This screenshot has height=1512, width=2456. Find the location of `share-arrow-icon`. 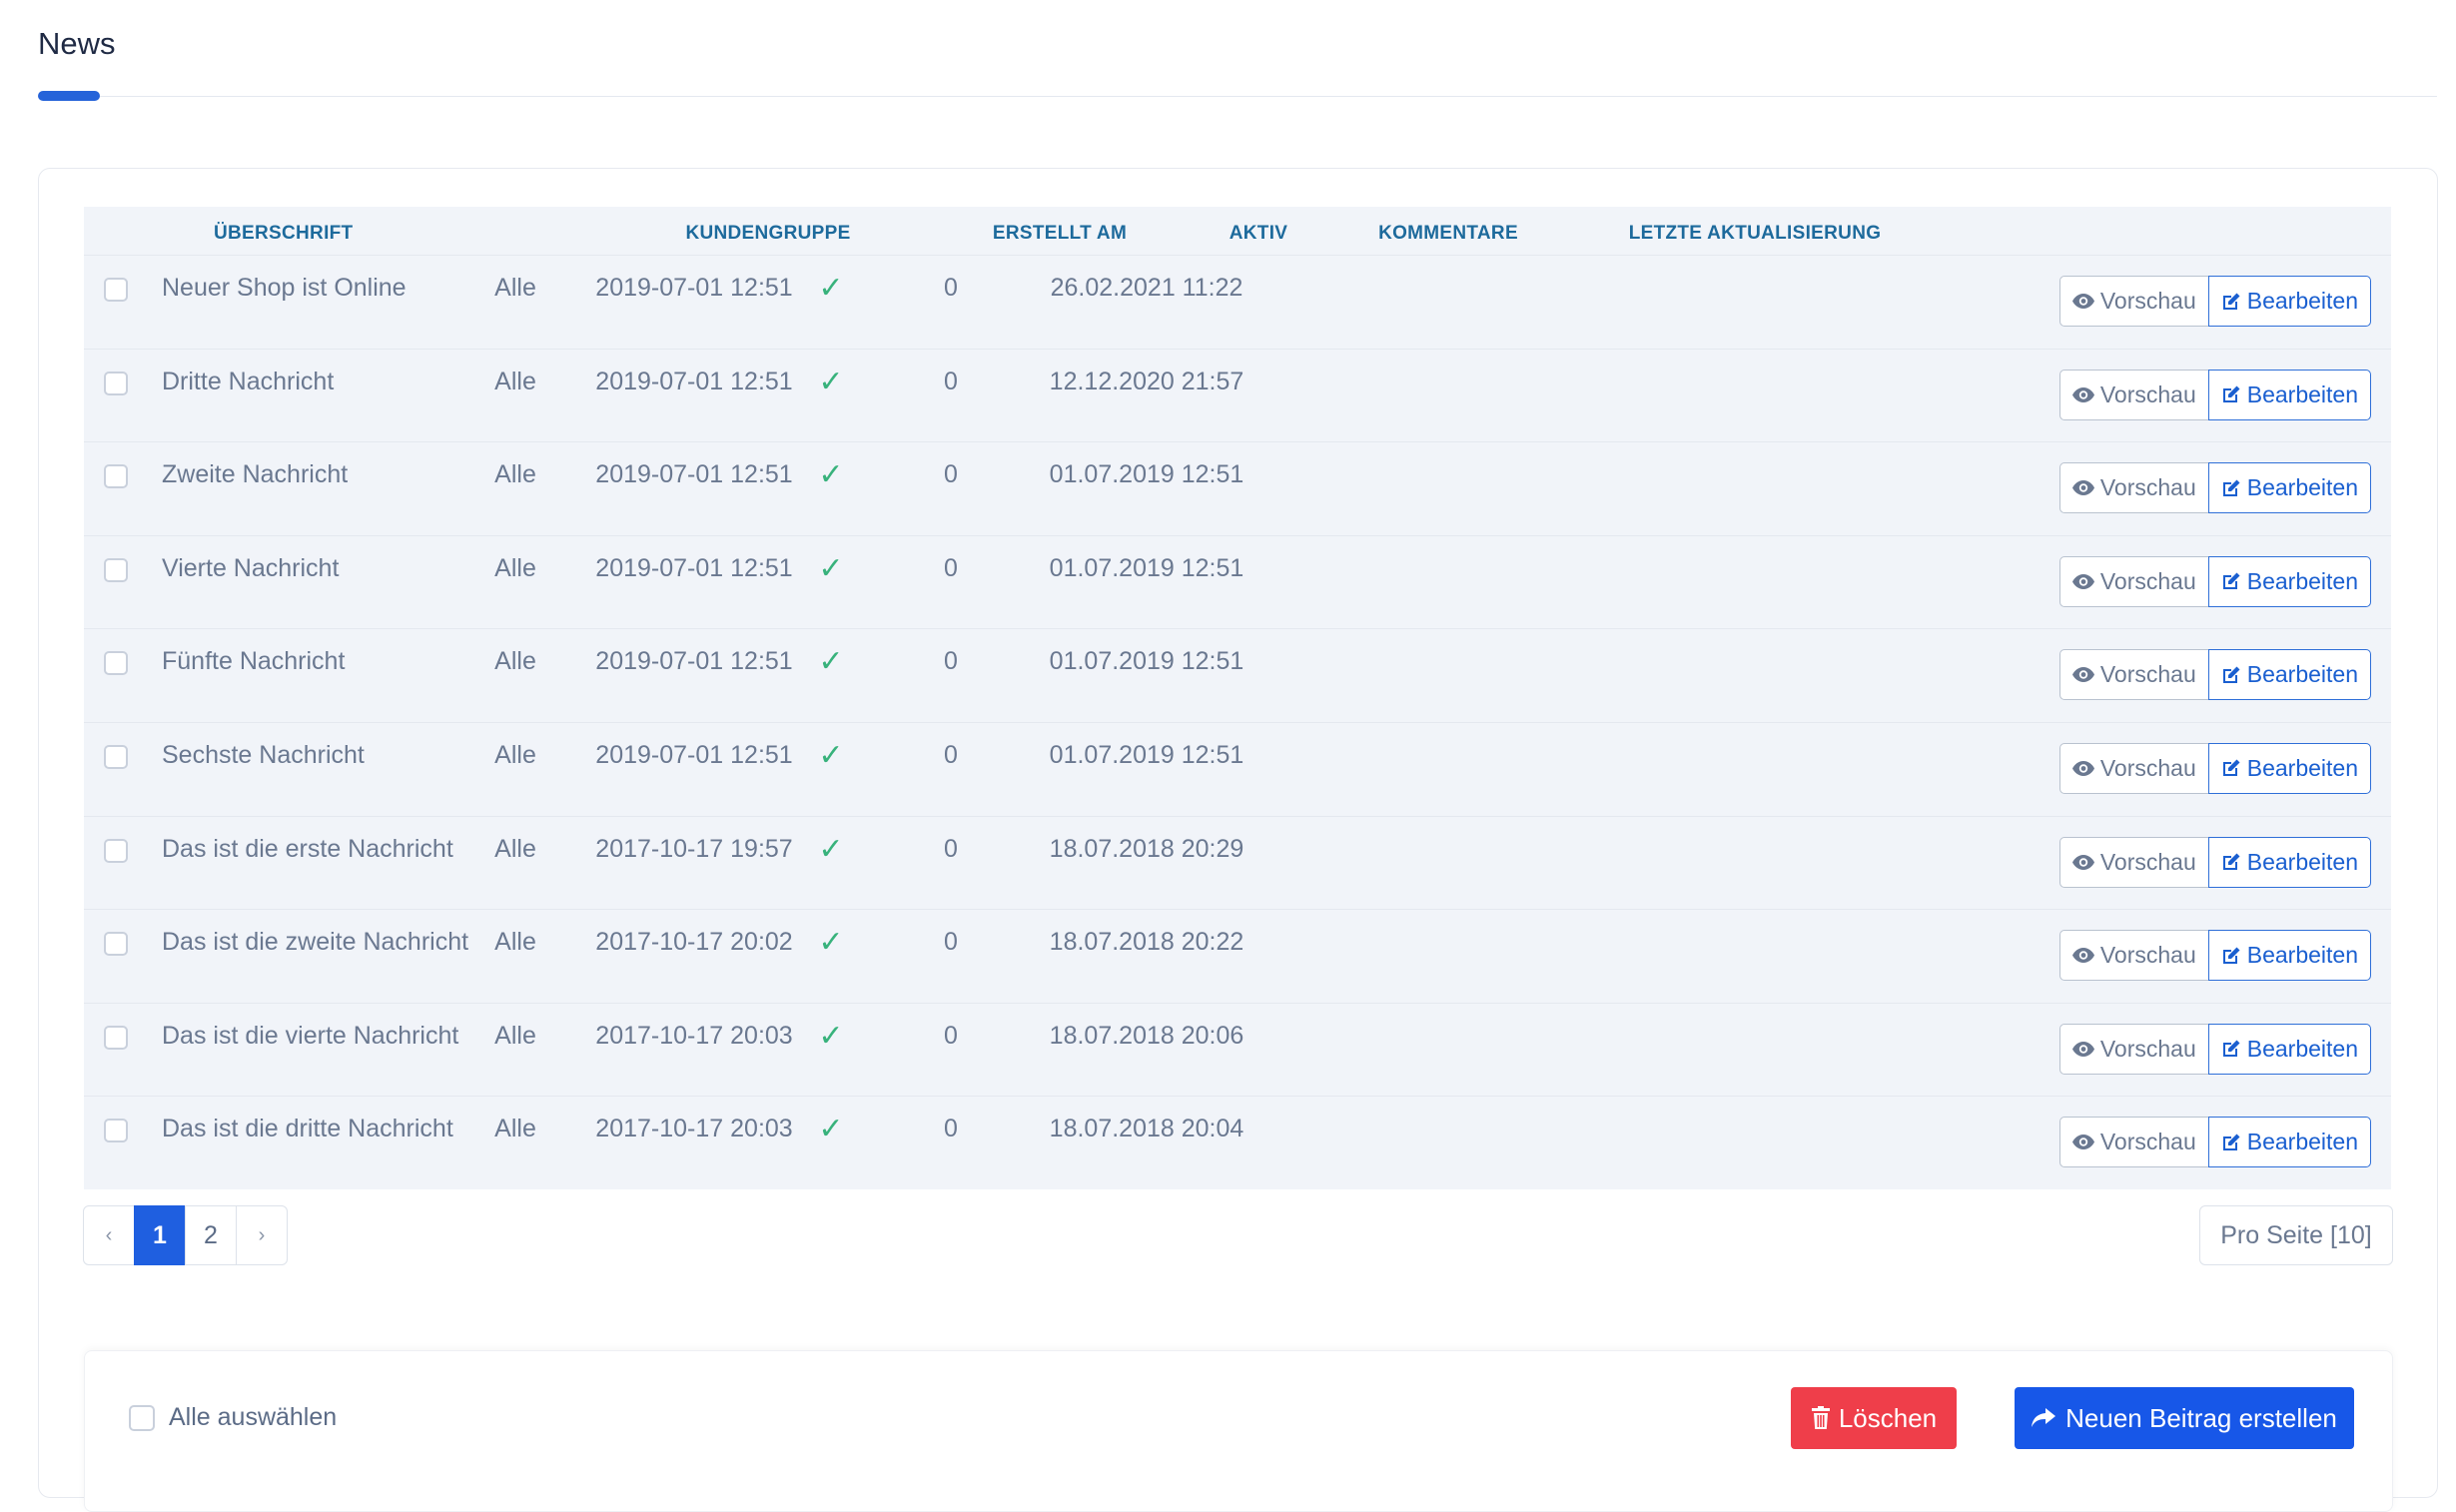

share-arrow-icon is located at coordinates (2044, 1418).